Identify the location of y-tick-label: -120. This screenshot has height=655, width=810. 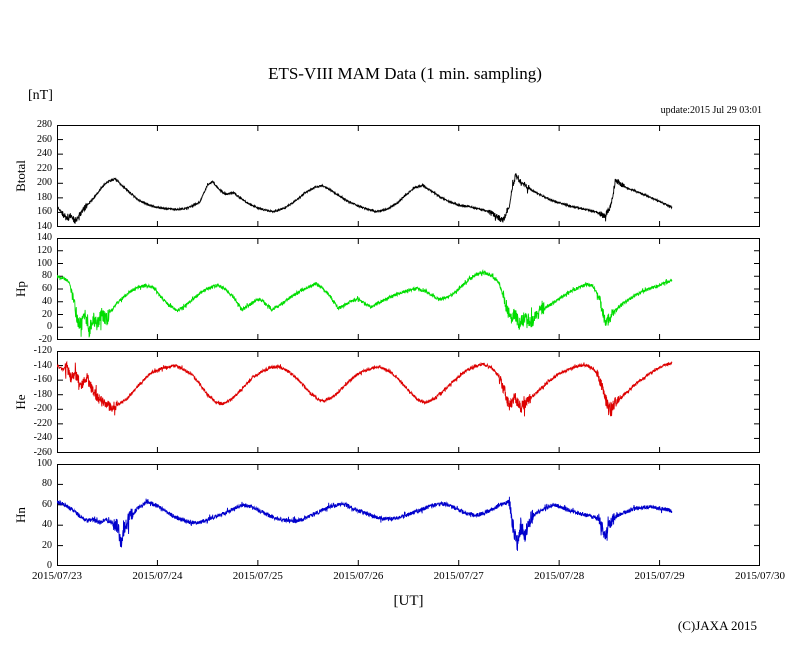
(42, 350).